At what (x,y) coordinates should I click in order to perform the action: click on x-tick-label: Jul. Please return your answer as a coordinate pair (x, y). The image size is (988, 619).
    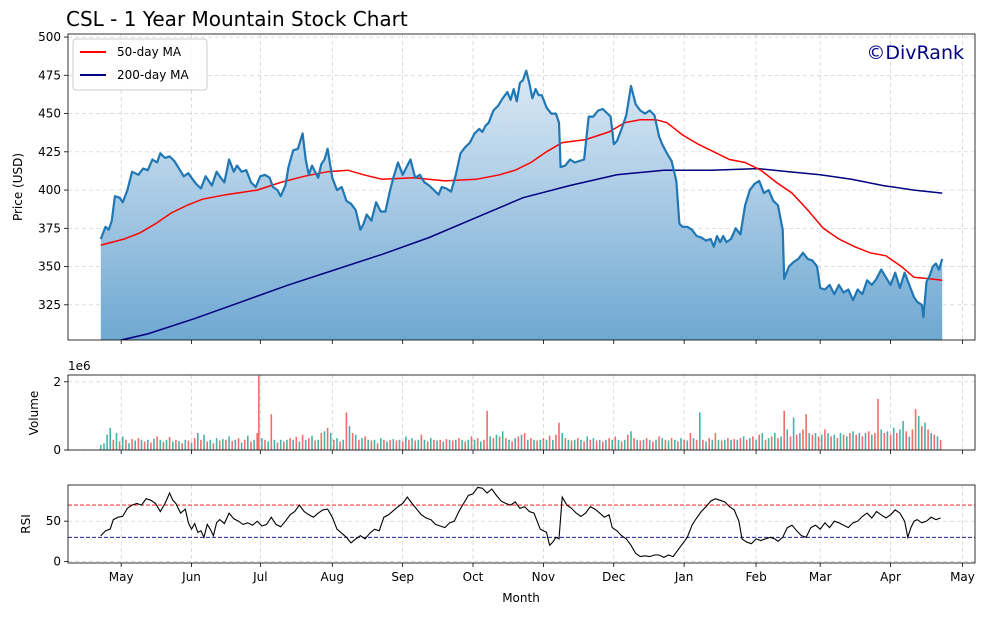
    Looking at the image, I should click on (259, 577).